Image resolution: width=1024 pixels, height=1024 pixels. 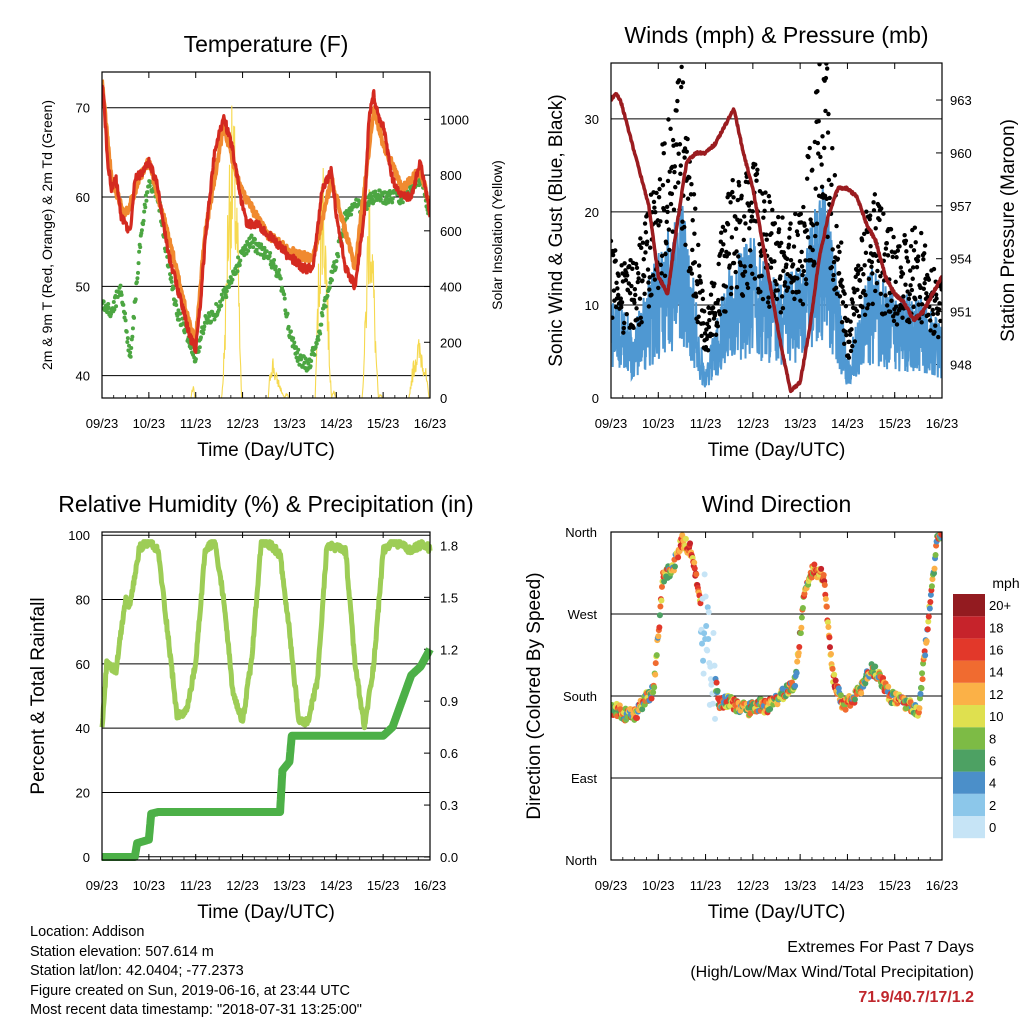 What do you see at coordinates (706, 423) in the screenshot?
I see `x-tick-label: 11/23` at bounding box center [706, 423].